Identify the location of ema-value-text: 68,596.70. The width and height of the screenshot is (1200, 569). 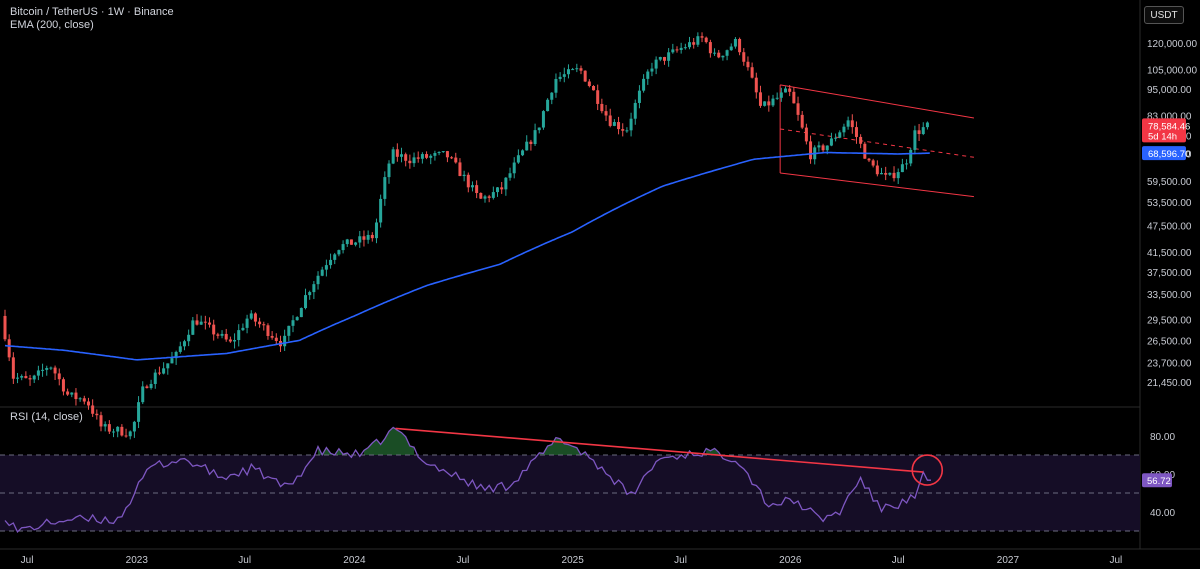
(1169, 154).